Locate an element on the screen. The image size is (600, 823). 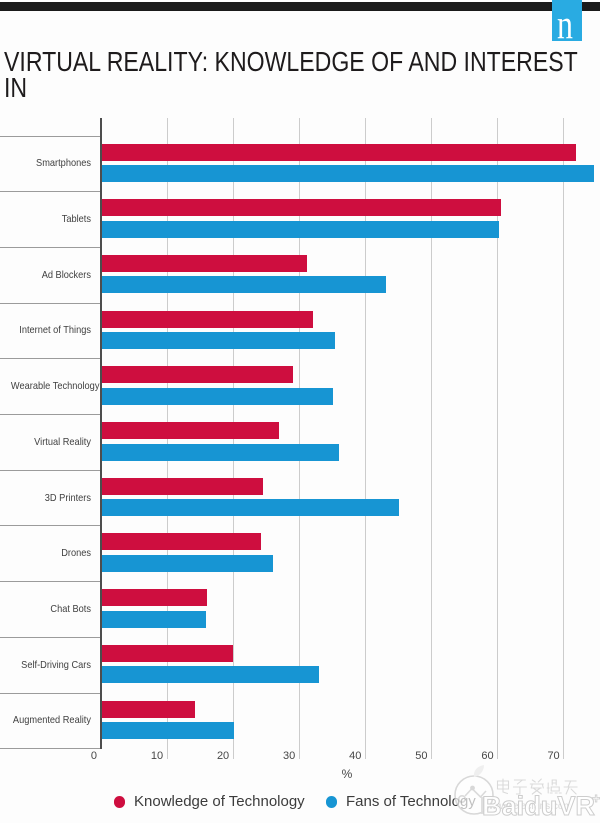
svg-text: BaiduVR is located at coordinates (538, 806).